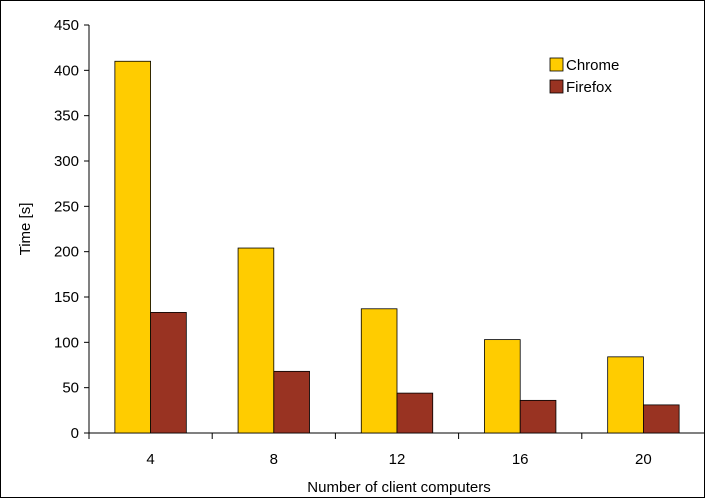 This screenshot has width=705, height=499. What do you see at coordinates (589, 87) in the screenshot?
I see `legend-label-firefox: Firefox` at bounding box center [589, 87].